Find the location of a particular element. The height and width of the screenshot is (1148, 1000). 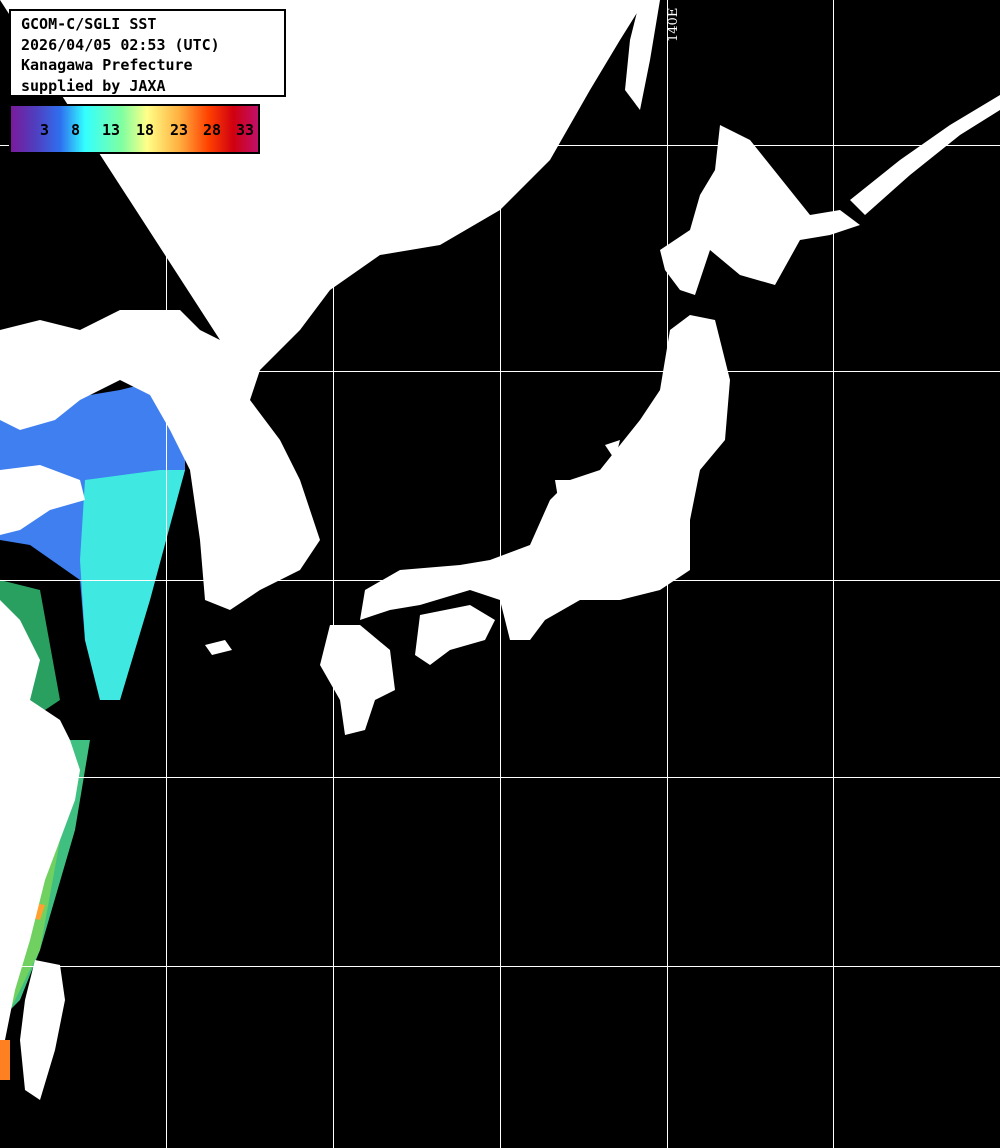

longitude-label: 140E is located at coordinates (673, 24).